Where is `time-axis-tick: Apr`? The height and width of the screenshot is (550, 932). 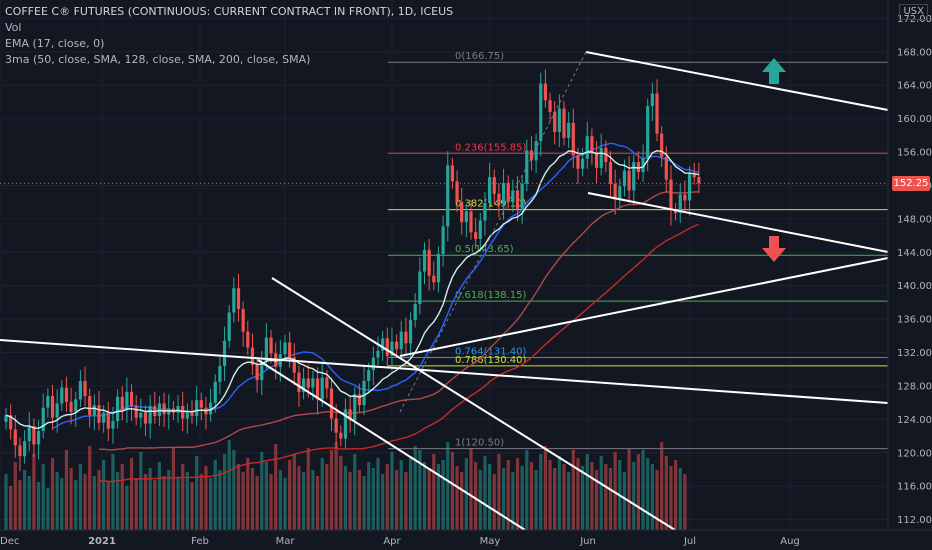
time-axis-tick: Apr is located at coordinates (392, 541).